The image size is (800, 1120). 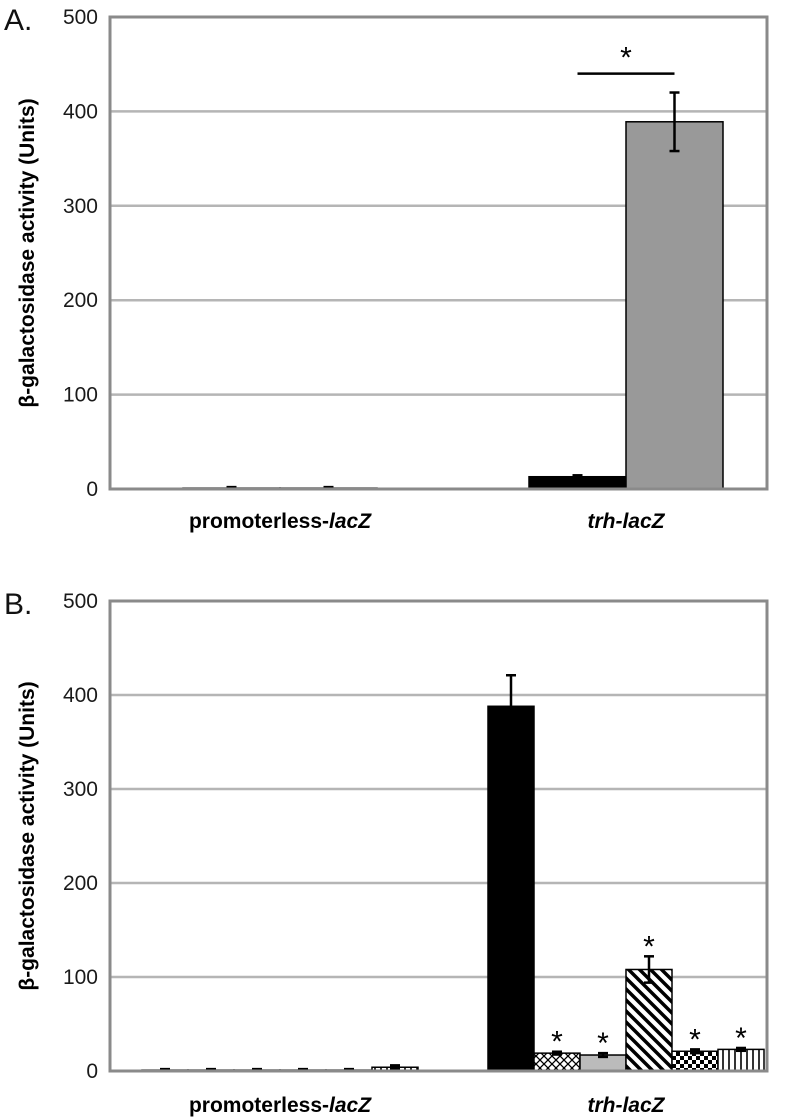 What do you see at coordinates (80, 206) in the screenshot?
I see `panel-a-y-tick-300: 300` at bounding box center [80, 206].